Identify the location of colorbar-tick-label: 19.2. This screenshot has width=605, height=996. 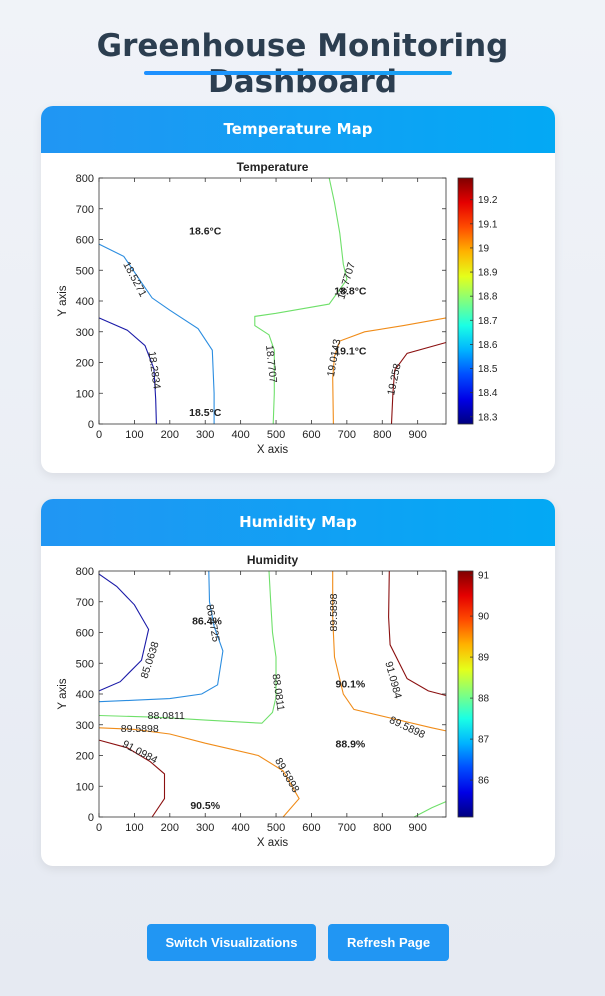
(488, 200).